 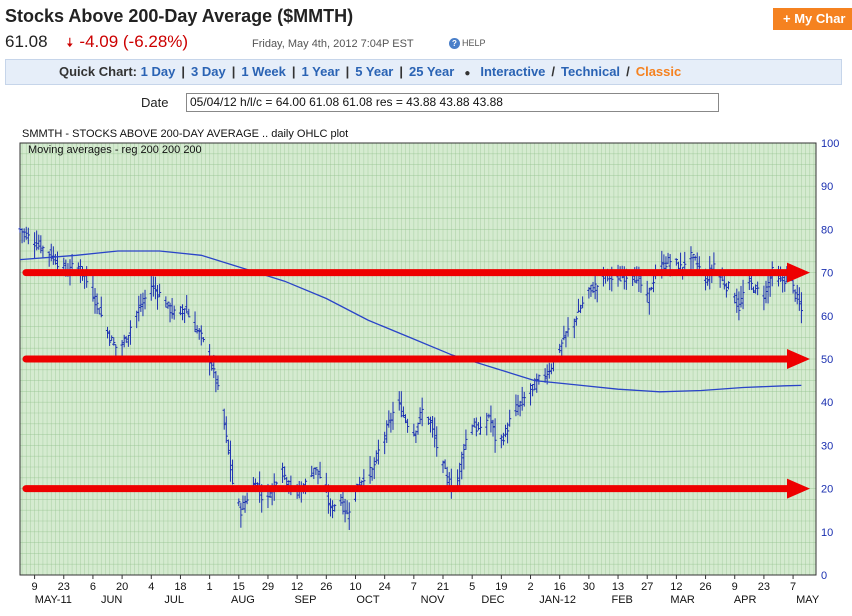 I want to click on month-label: SEP, so click(x=305, y=600).